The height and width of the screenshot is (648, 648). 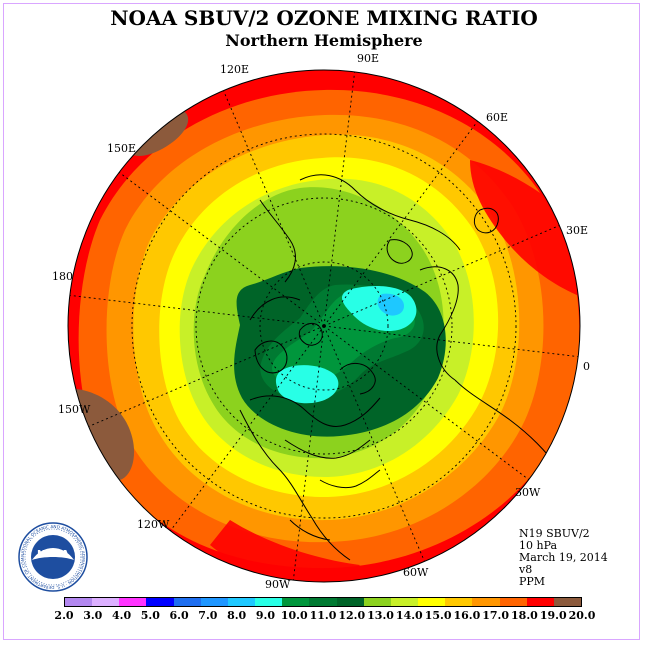 What do you see at coordinates (496, 615) in the screenshot?
I see `colorbar-tick-label: 17.0` at bounding box center [496, 615].